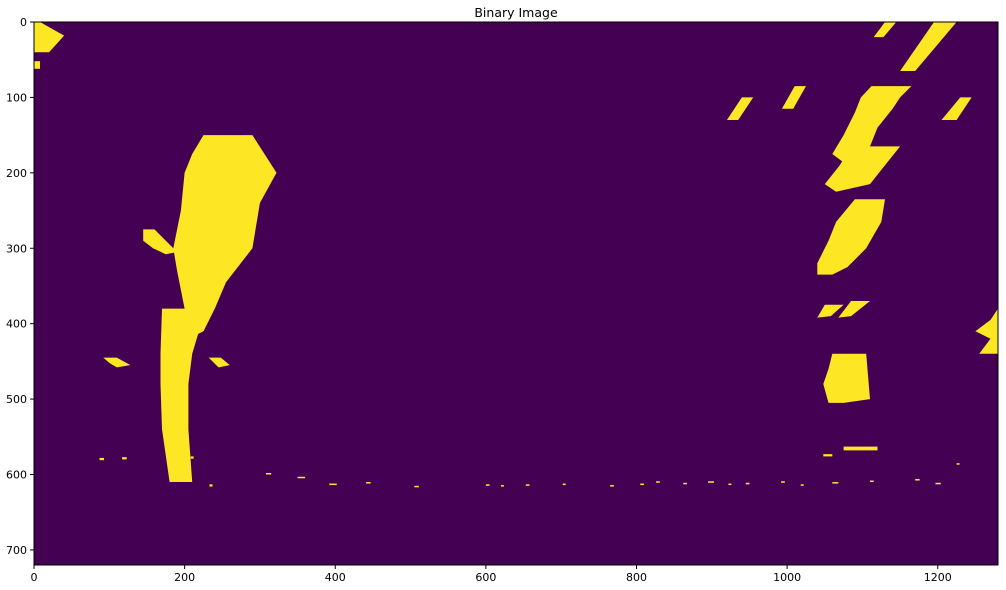 The width and height of the screenshot is (1006, 590). Describe the element at coordinates (16, 475) in the screenshot. I see `y-tick-label-600: 600` at that location.